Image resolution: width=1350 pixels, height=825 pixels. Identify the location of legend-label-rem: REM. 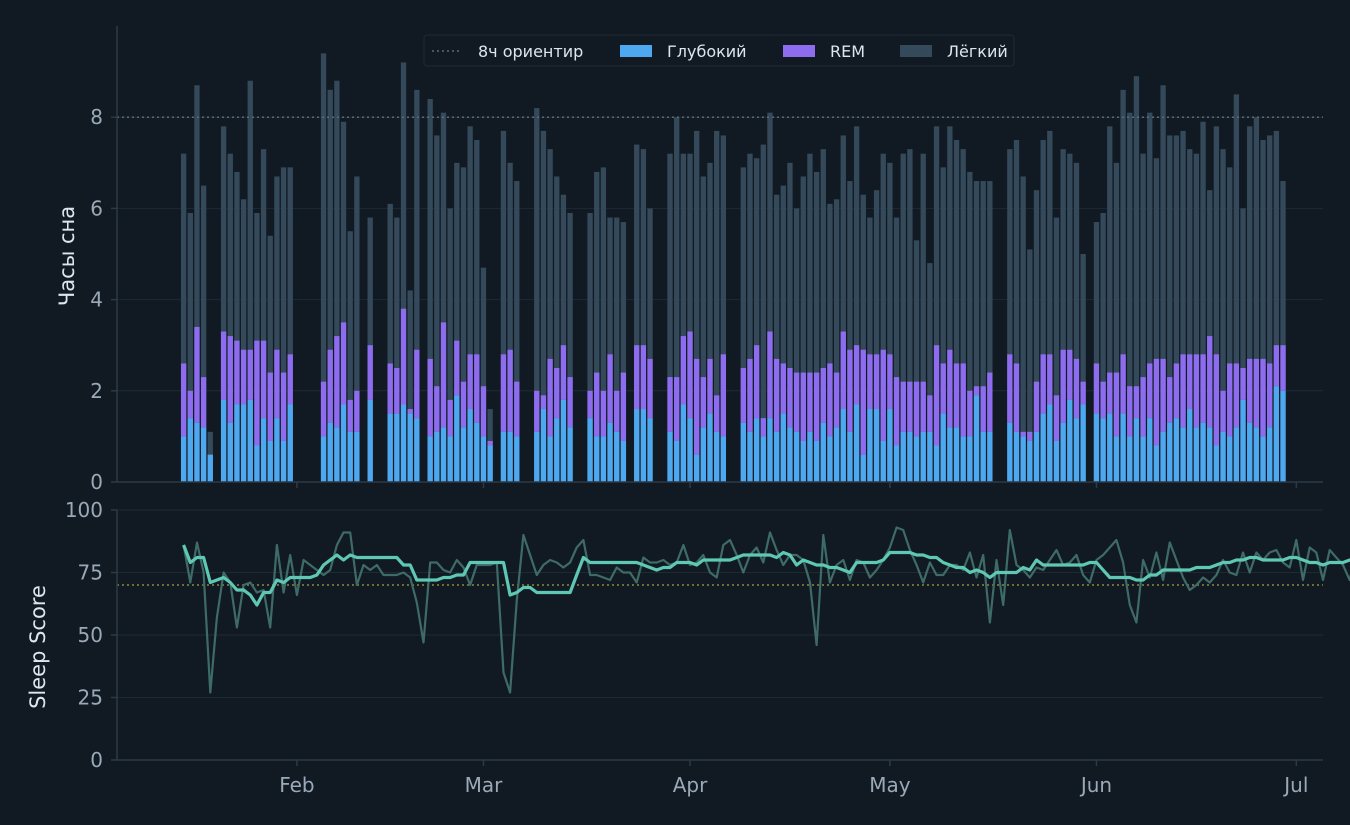
(847, 51).